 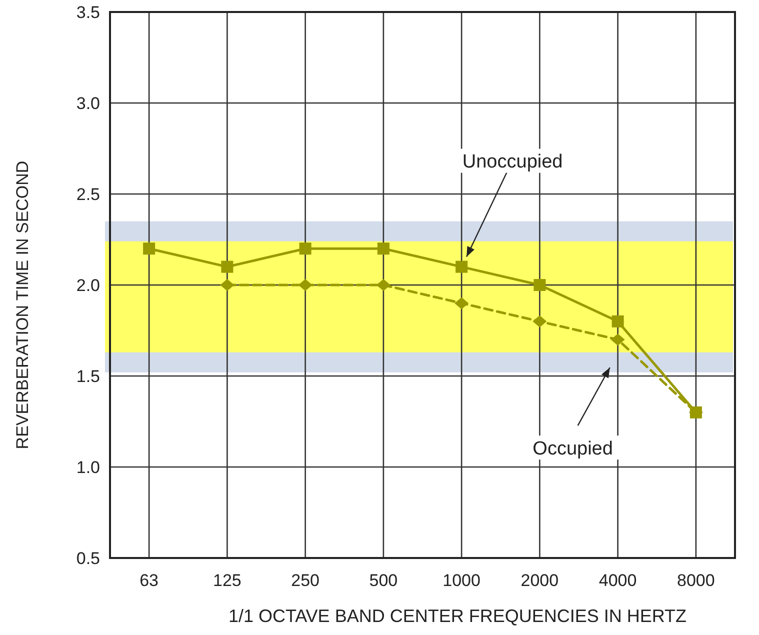 I want to click on y-tick-label: 3.5, so click(x=88, y=12).